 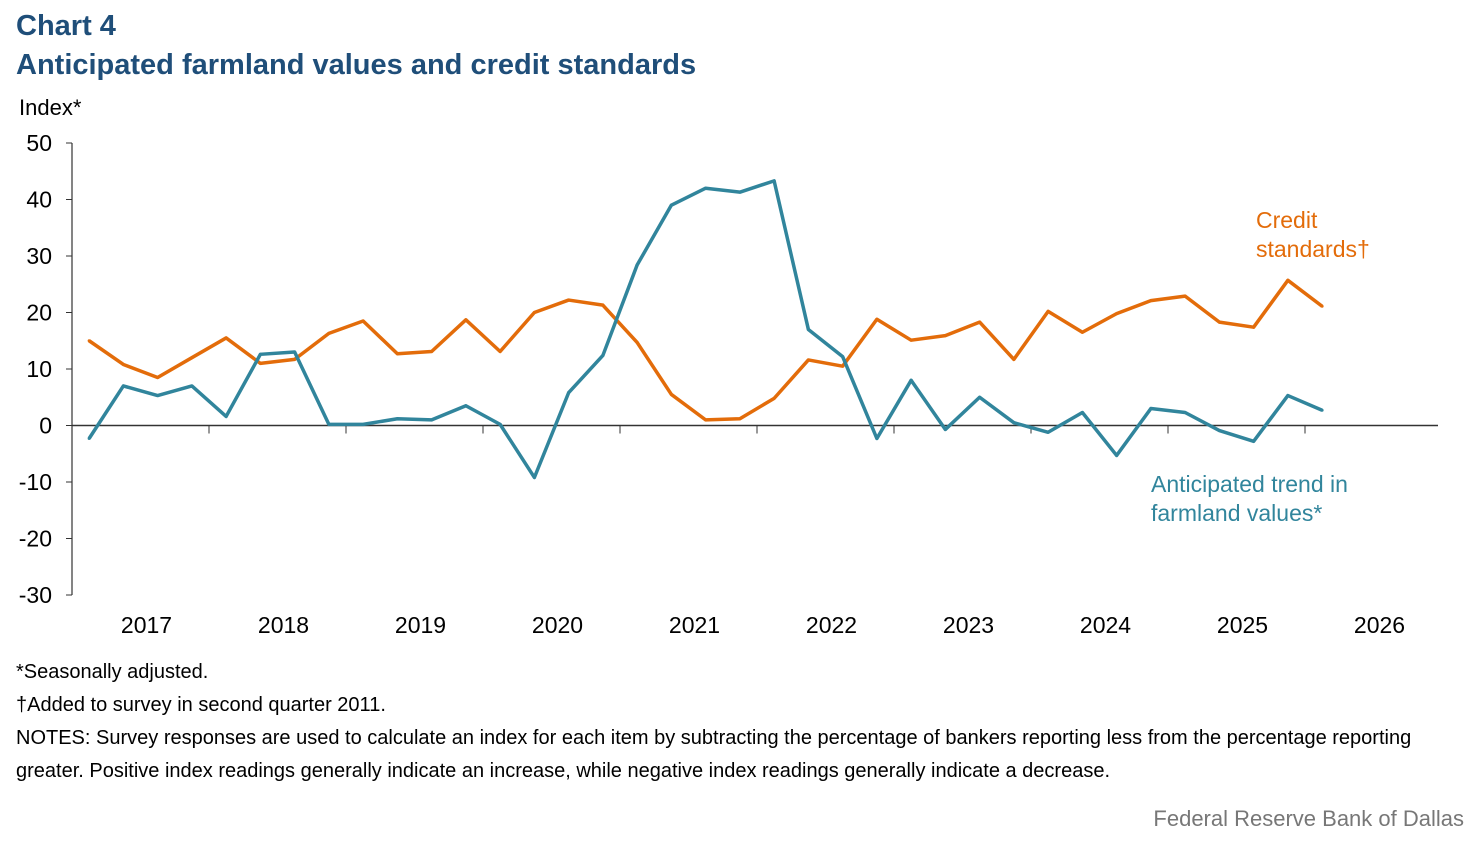 I want to click on farmland-values-label: farmland values*, so click(x=1236, y=513).